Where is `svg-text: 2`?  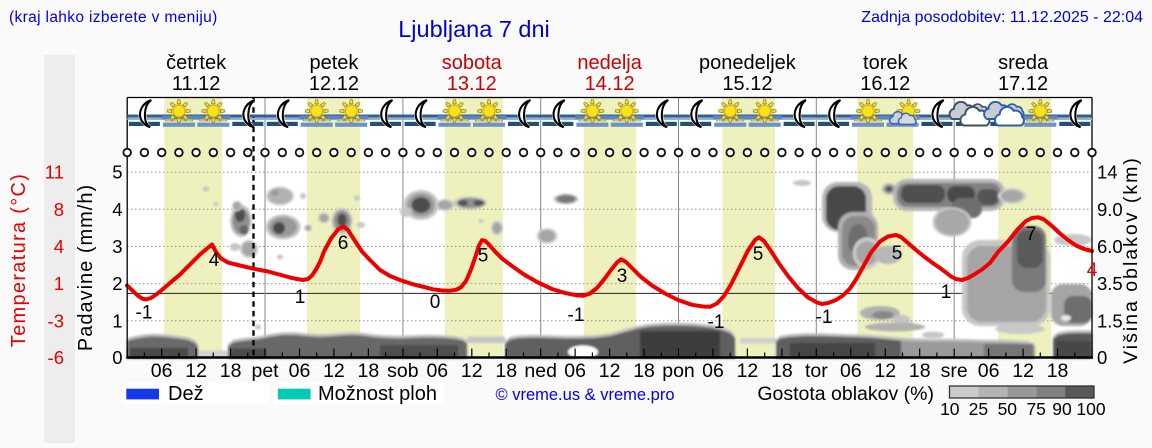 svg-text: 2 is located at coordinates (117, 283).